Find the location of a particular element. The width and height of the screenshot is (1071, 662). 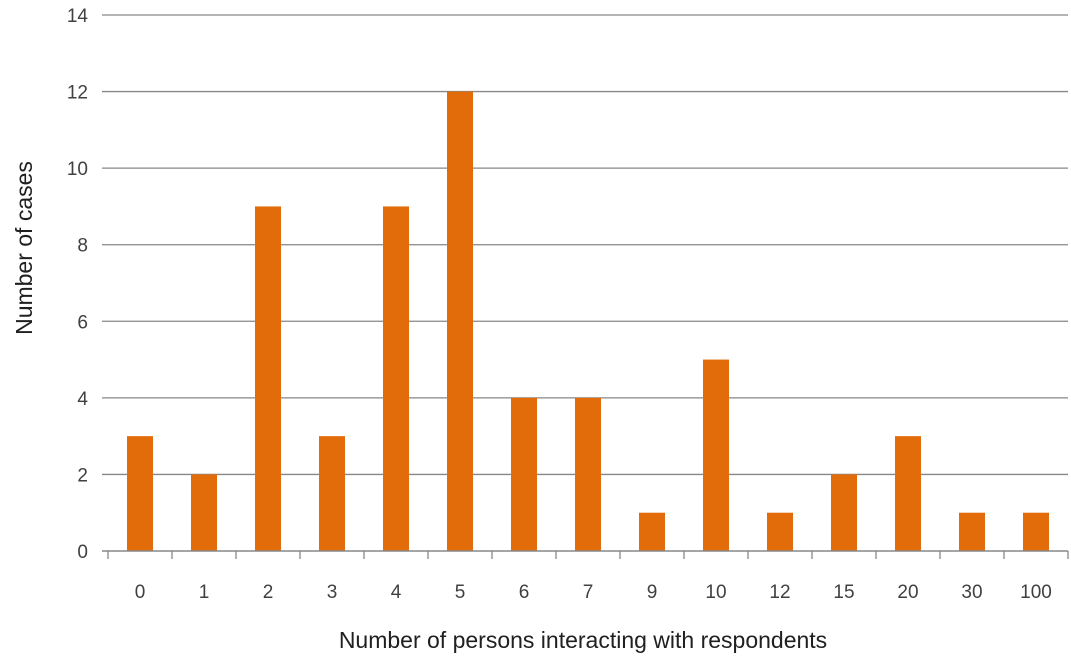

y-tick-label: 6 is located at coordinates (82, 322).